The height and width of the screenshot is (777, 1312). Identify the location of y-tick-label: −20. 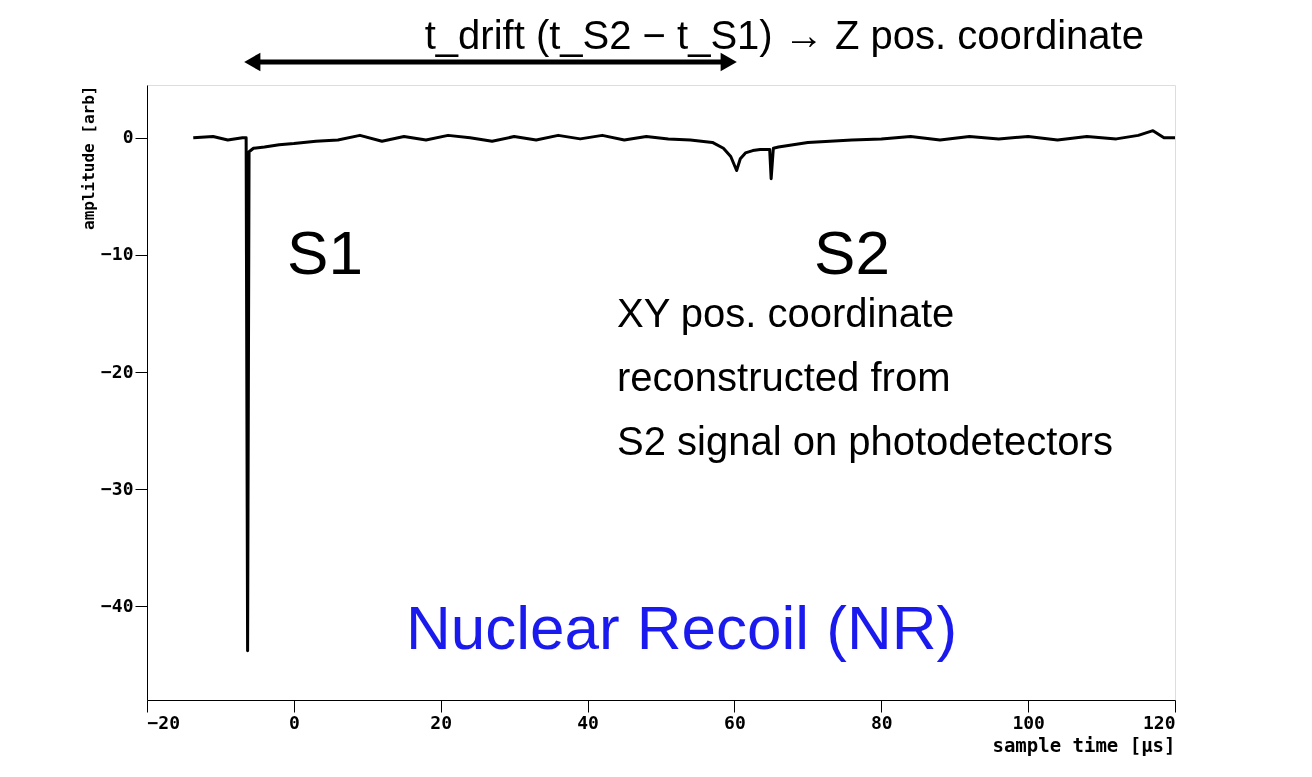
(117, 371).